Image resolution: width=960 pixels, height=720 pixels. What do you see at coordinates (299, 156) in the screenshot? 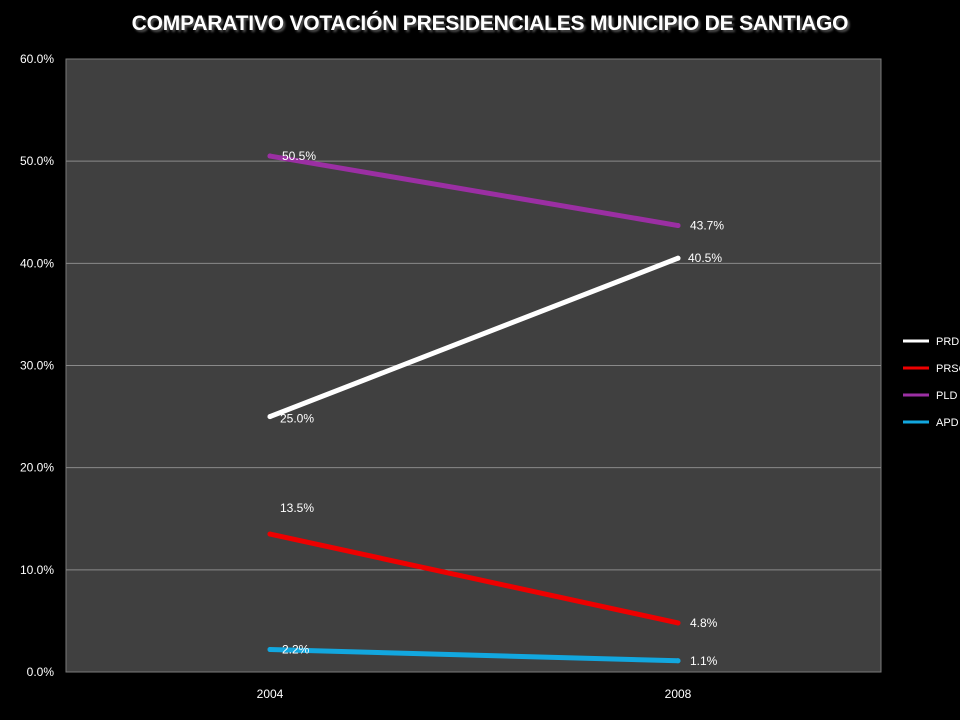
I see `data-label-pld: 50.5%` at bounding box center [299, 156].